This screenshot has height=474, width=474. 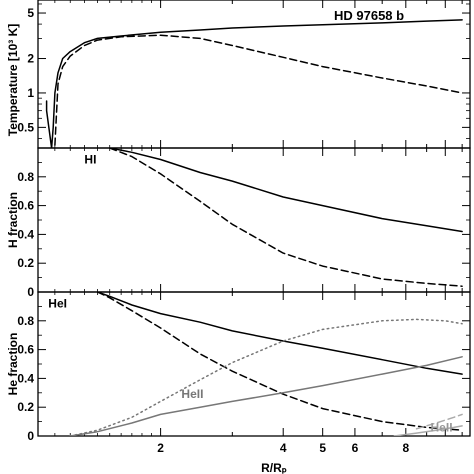 I want to click on y-tick-label: 5, so click(x=30, y=13).